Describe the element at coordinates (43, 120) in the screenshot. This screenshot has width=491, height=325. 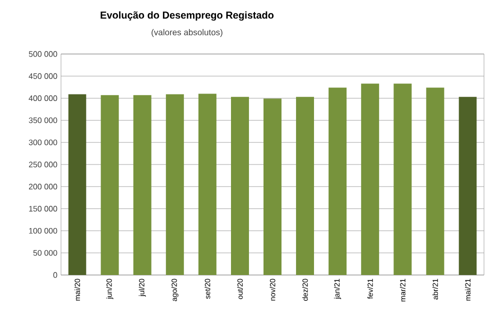
I see `y-tick-label: 350 000` at that location.